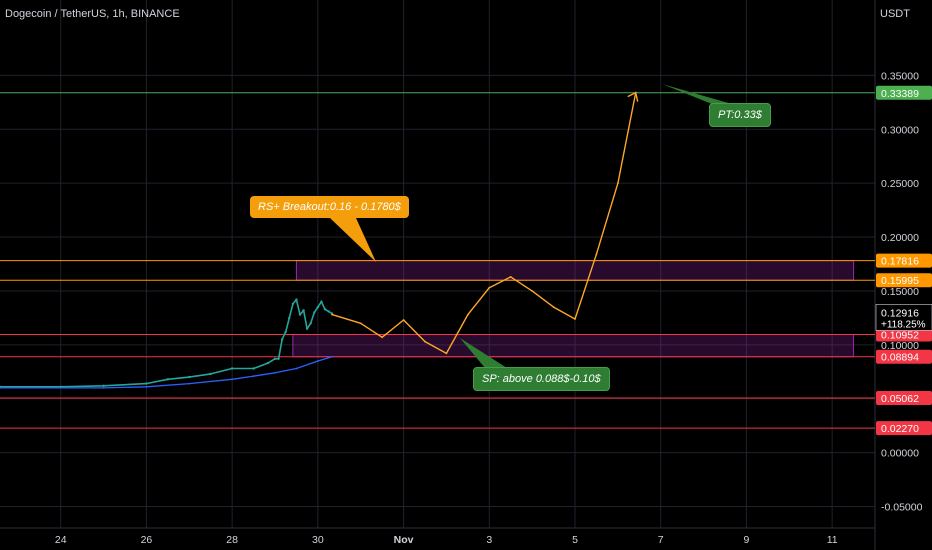  I want to click on target-callout-pointer, so click(697, 94).